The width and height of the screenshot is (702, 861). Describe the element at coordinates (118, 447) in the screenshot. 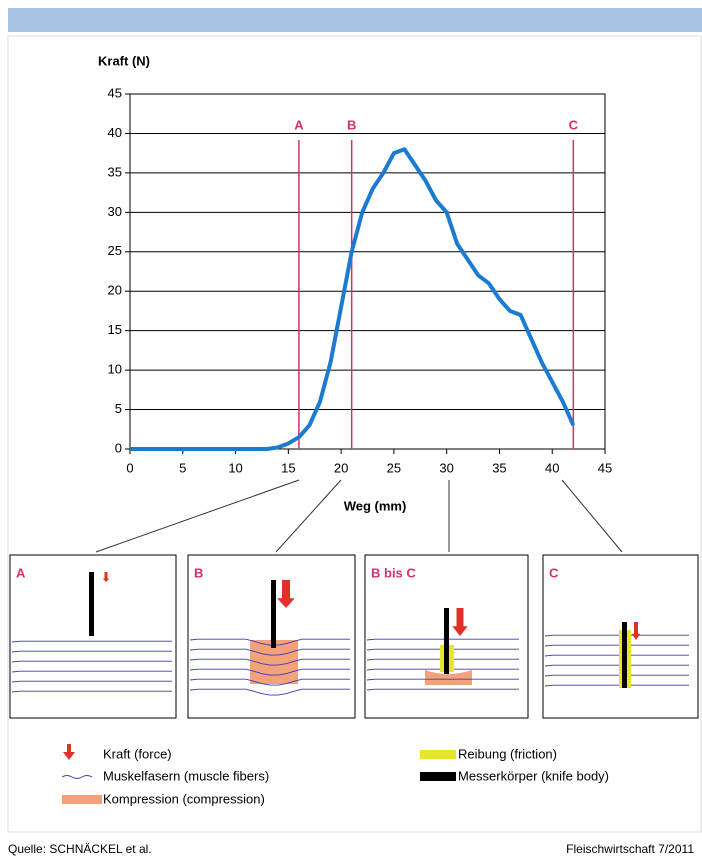

I see `y-tick-label: 0` at that location.